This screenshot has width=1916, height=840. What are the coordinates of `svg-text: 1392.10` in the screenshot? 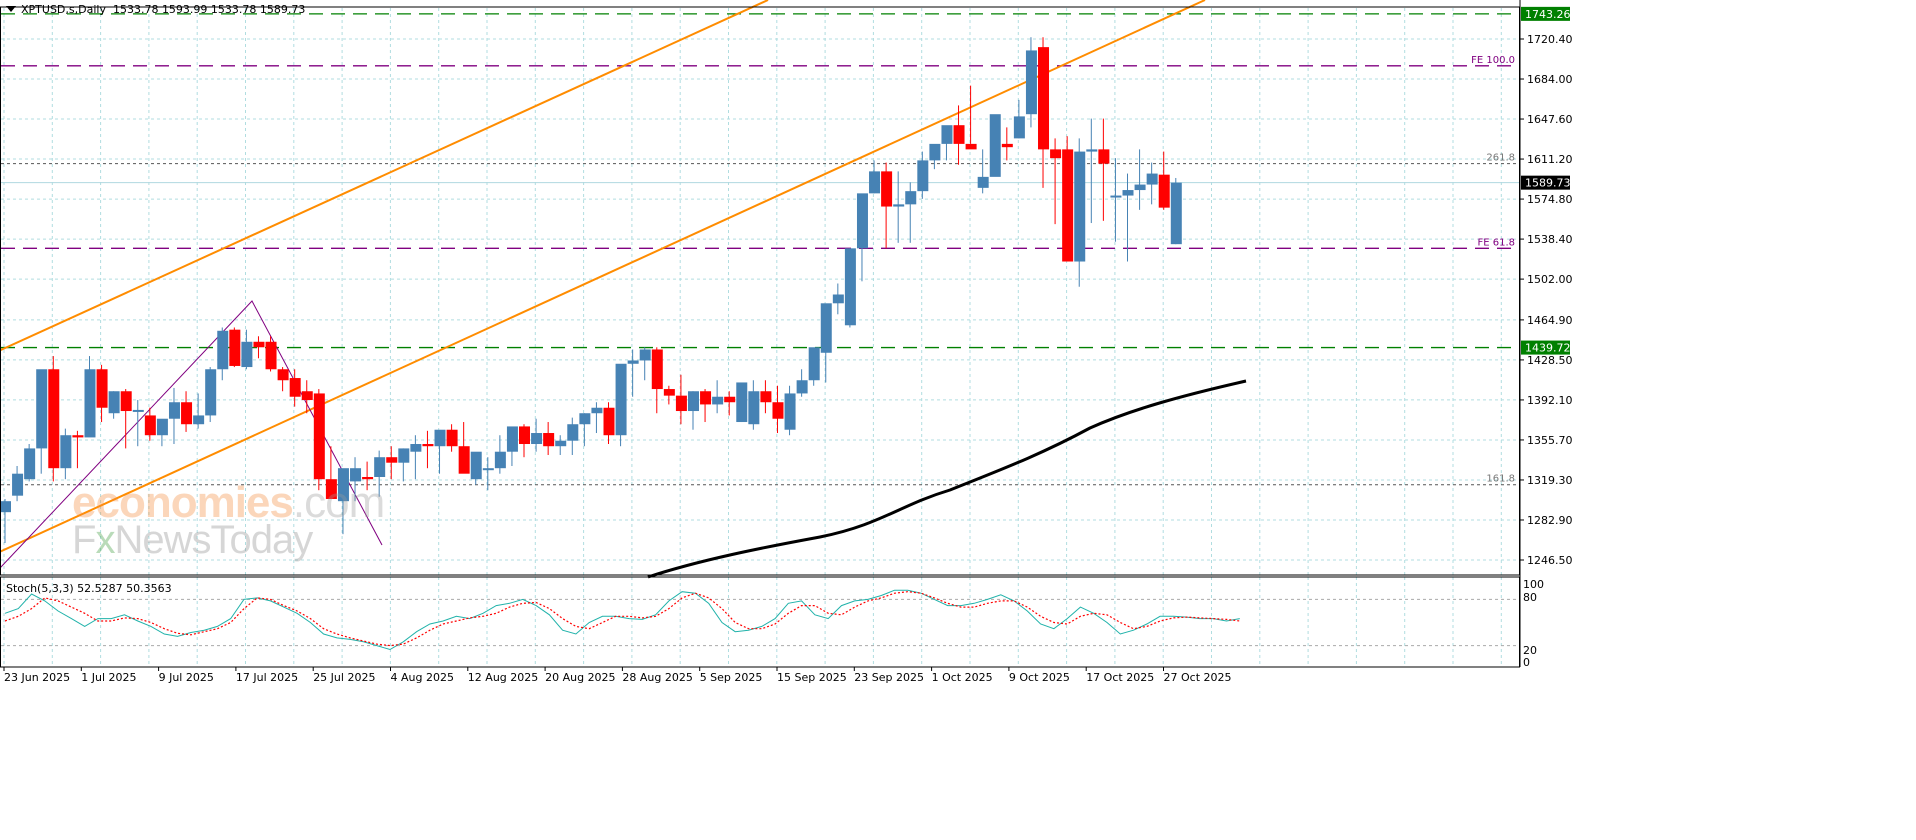 It's located at (1550, 400).